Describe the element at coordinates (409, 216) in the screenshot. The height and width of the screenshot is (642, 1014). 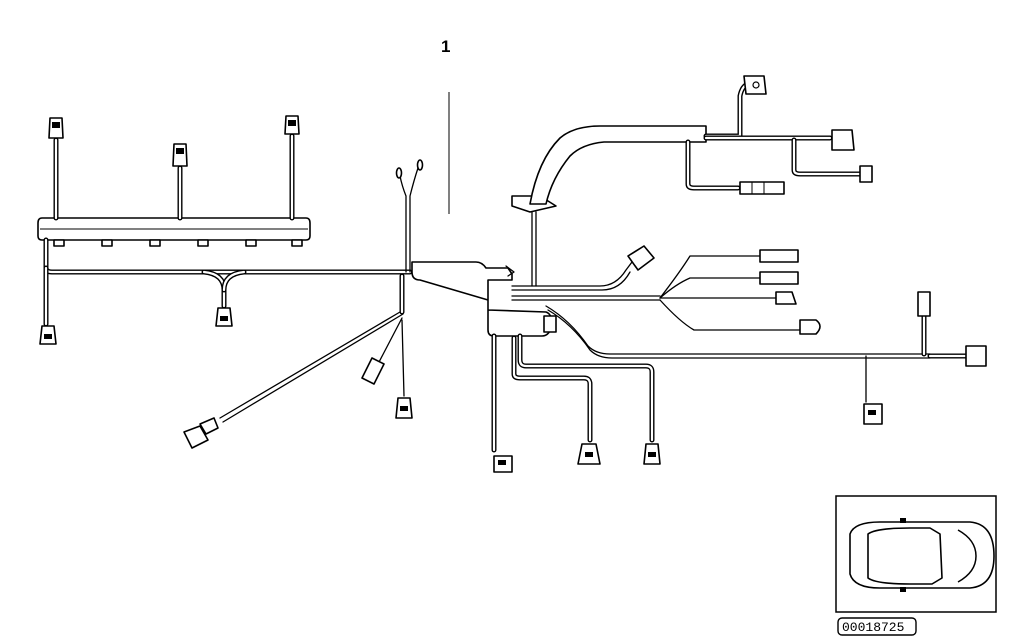
I see `sensor-branch-top` at that location.